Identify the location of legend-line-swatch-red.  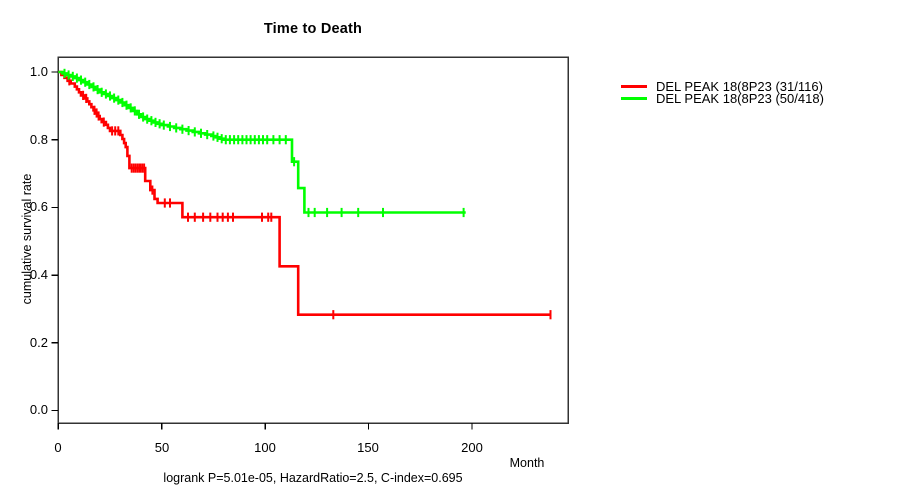
(634, 86).